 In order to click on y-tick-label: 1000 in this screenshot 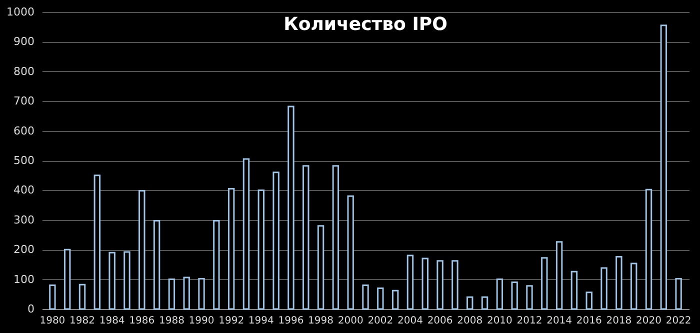, I will do `click(20, 12)`.